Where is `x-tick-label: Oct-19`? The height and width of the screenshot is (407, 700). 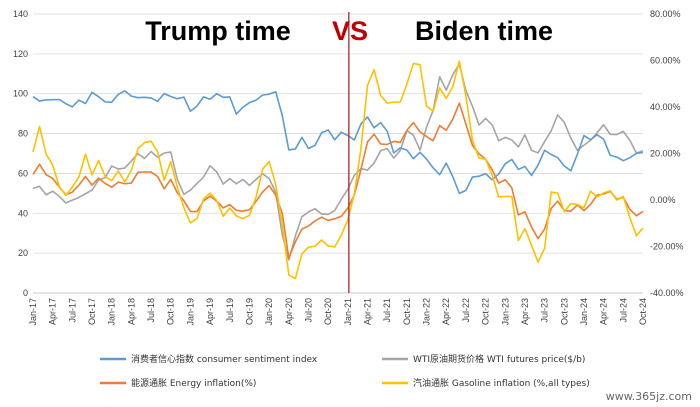 x-tick-label: Oct-19 is located at coordinates (249, 311).